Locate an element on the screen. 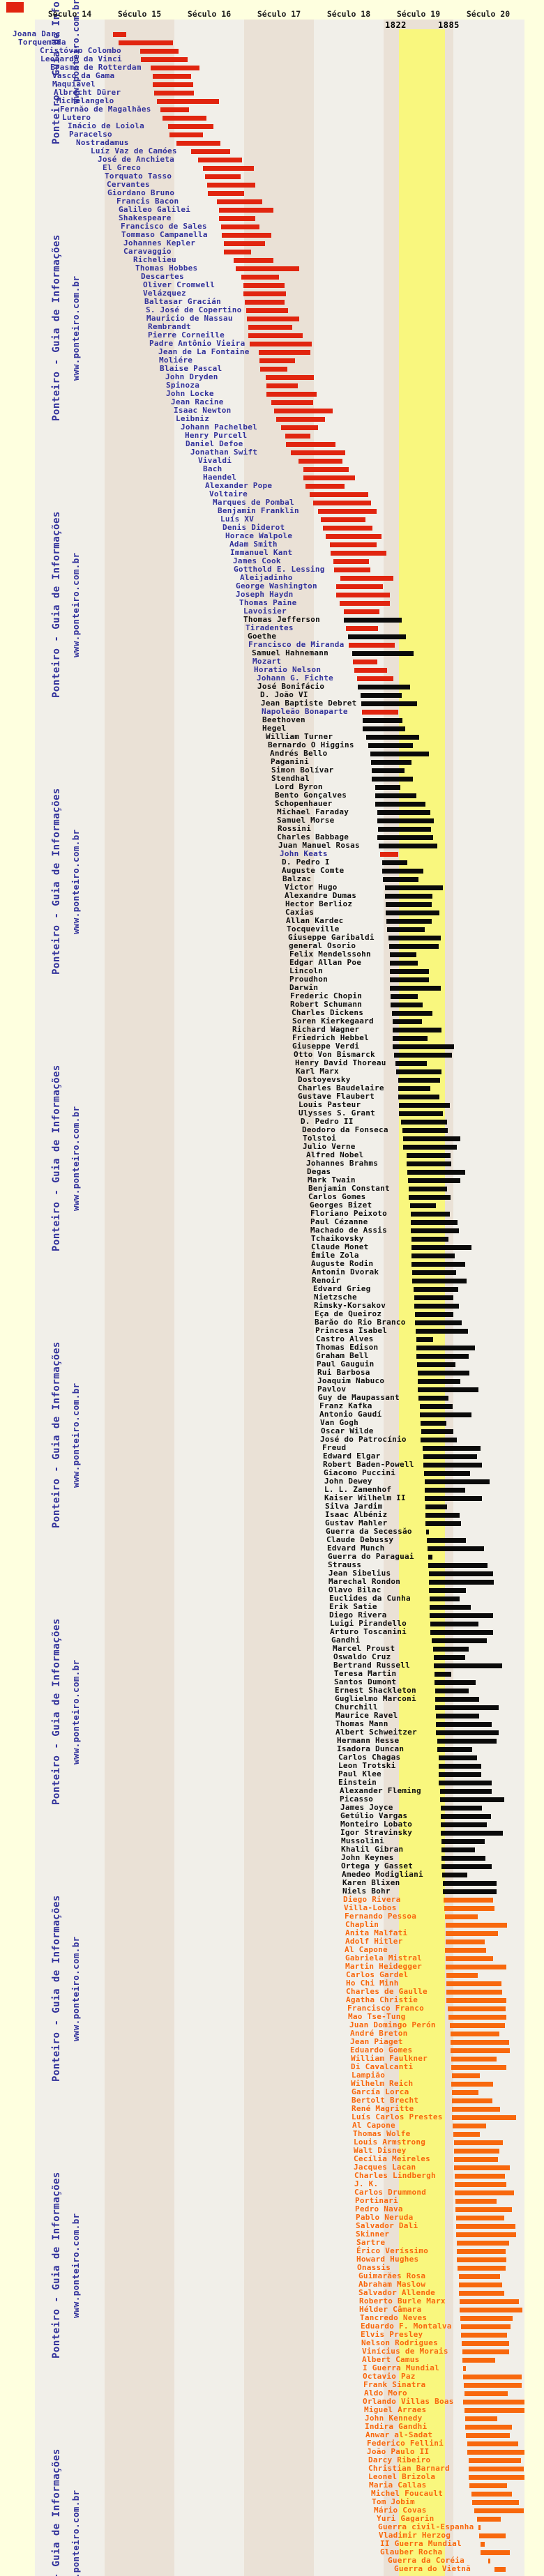 Image resolution: width=544 pixels, height=2576 pixels. person-name: Pavlov is located at coordinates (332, 1390).